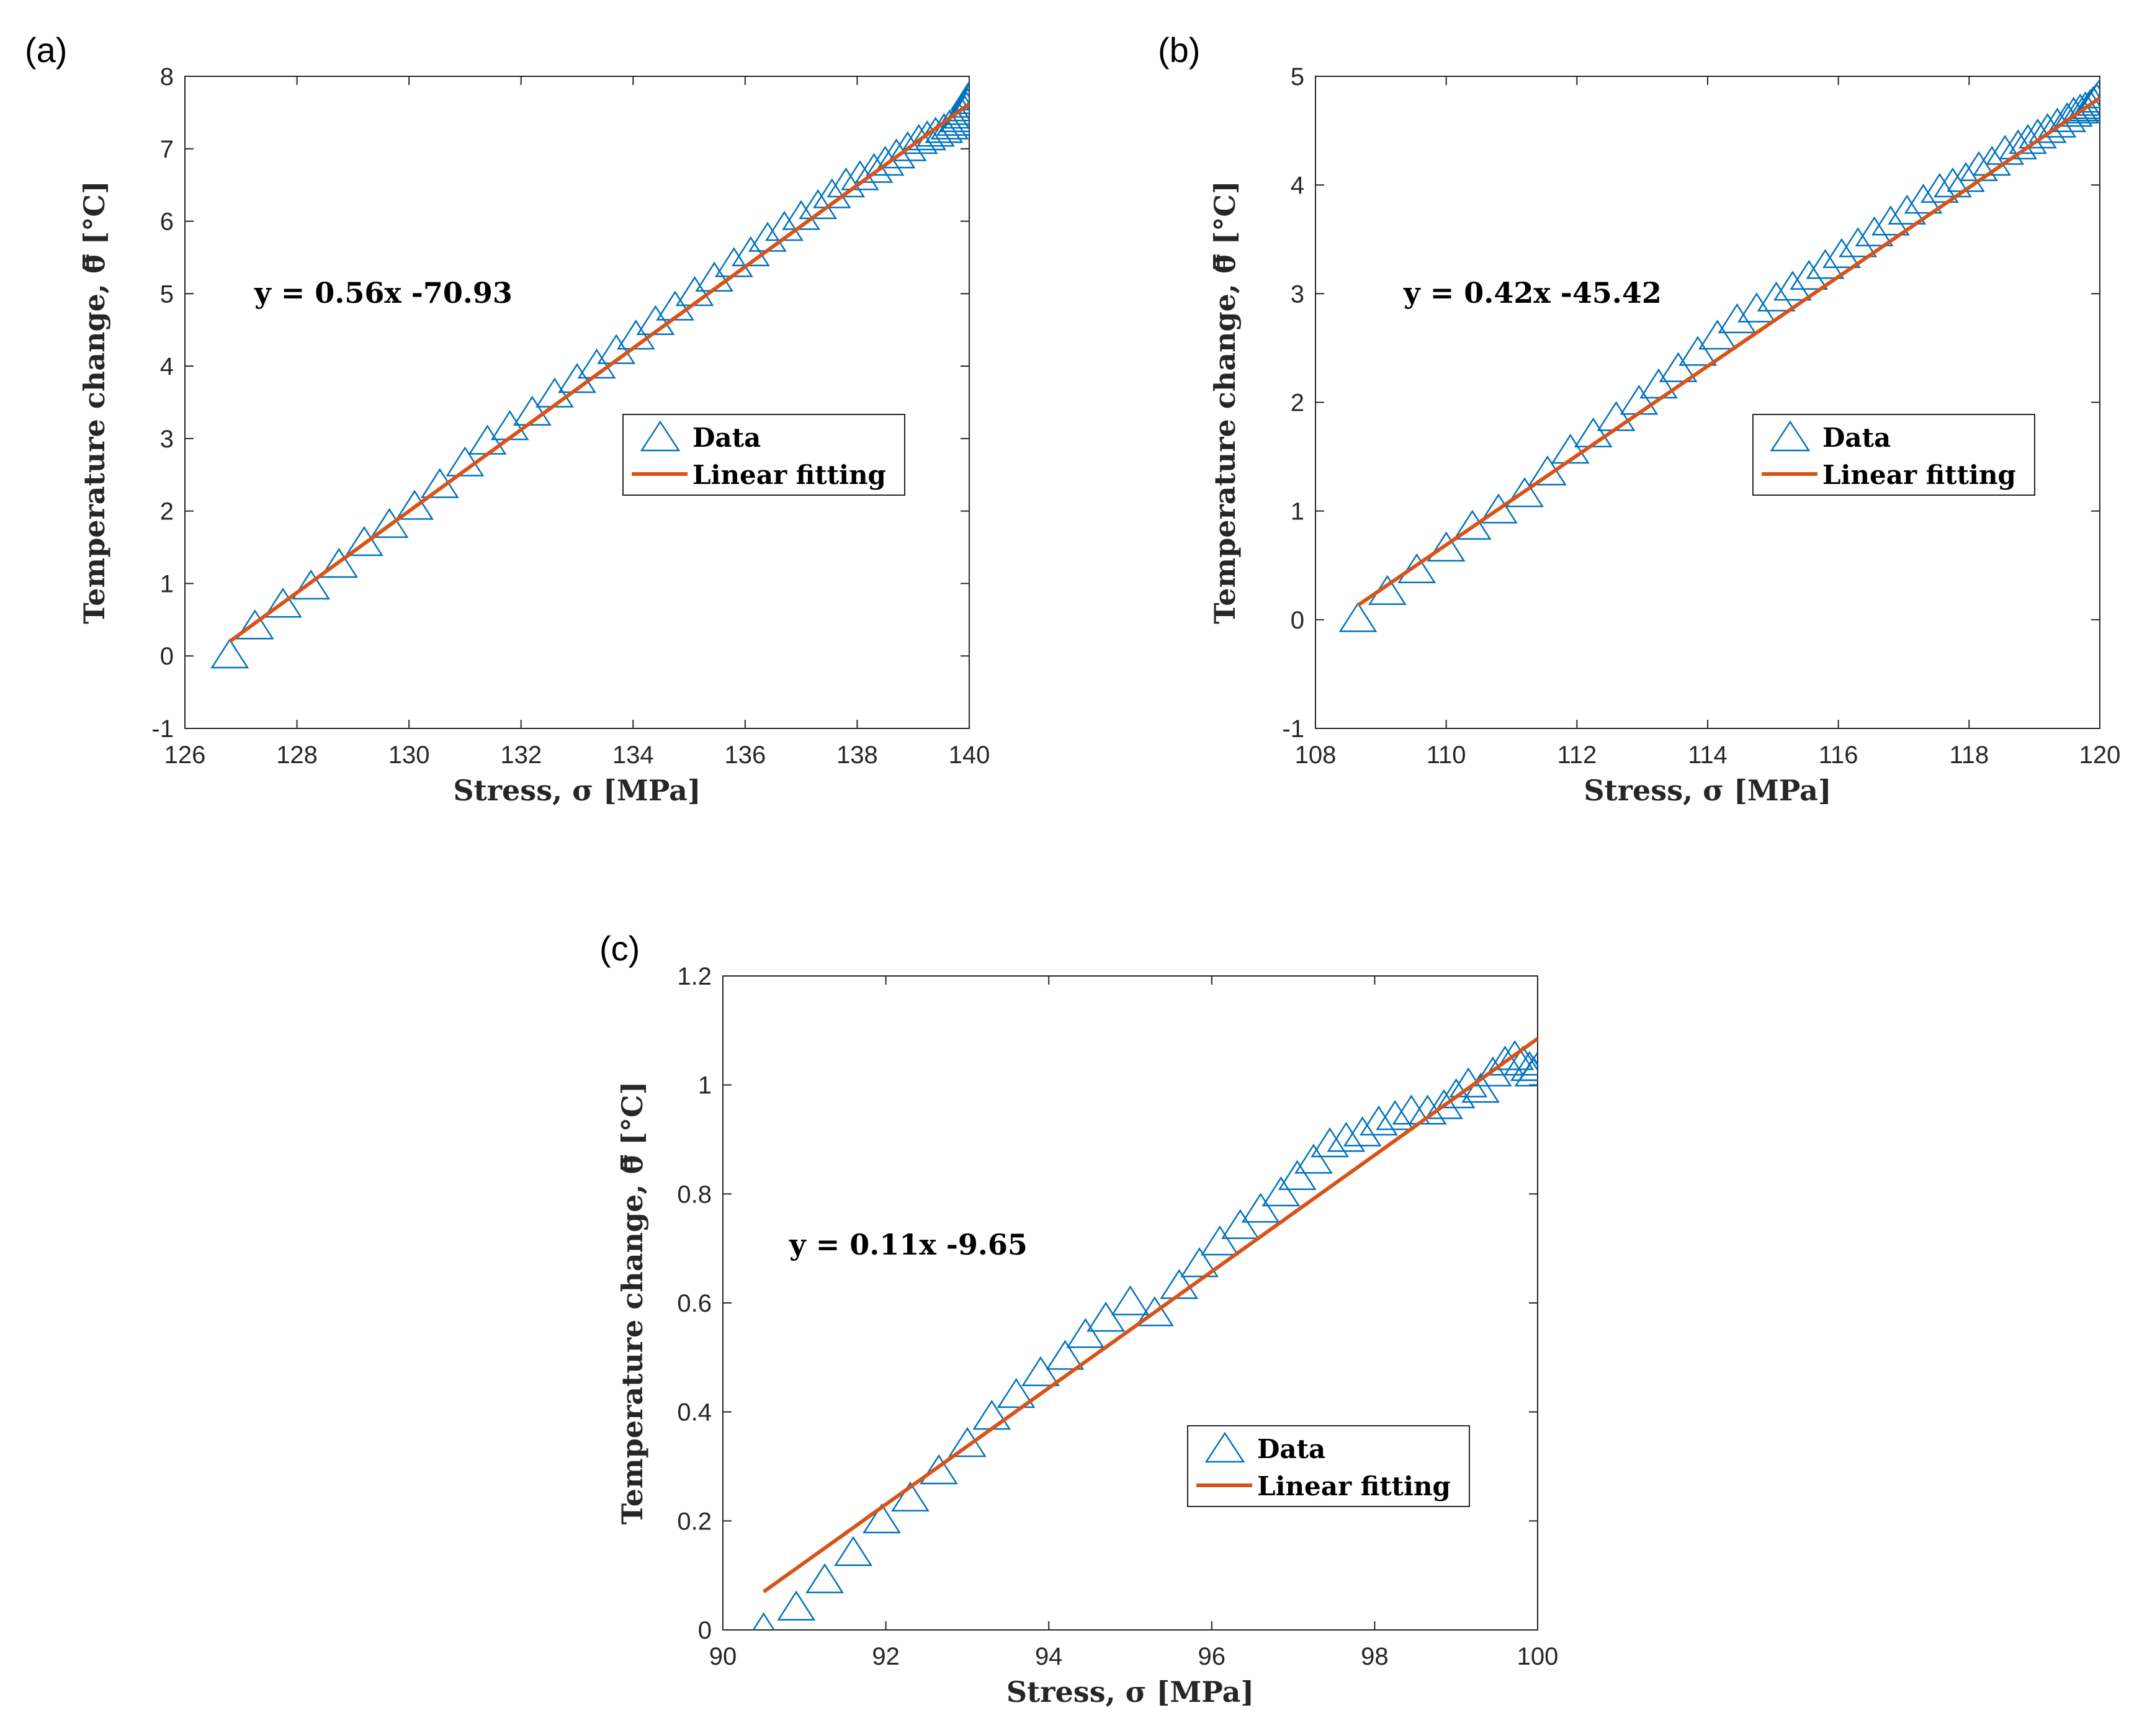 This screenshot has height=1736, width=2142. What do you see at coordinates (577, 790) in the screenshot?
I see `x-axis-label: Stress, σ [MPa]` at bounding box center [577, 790].